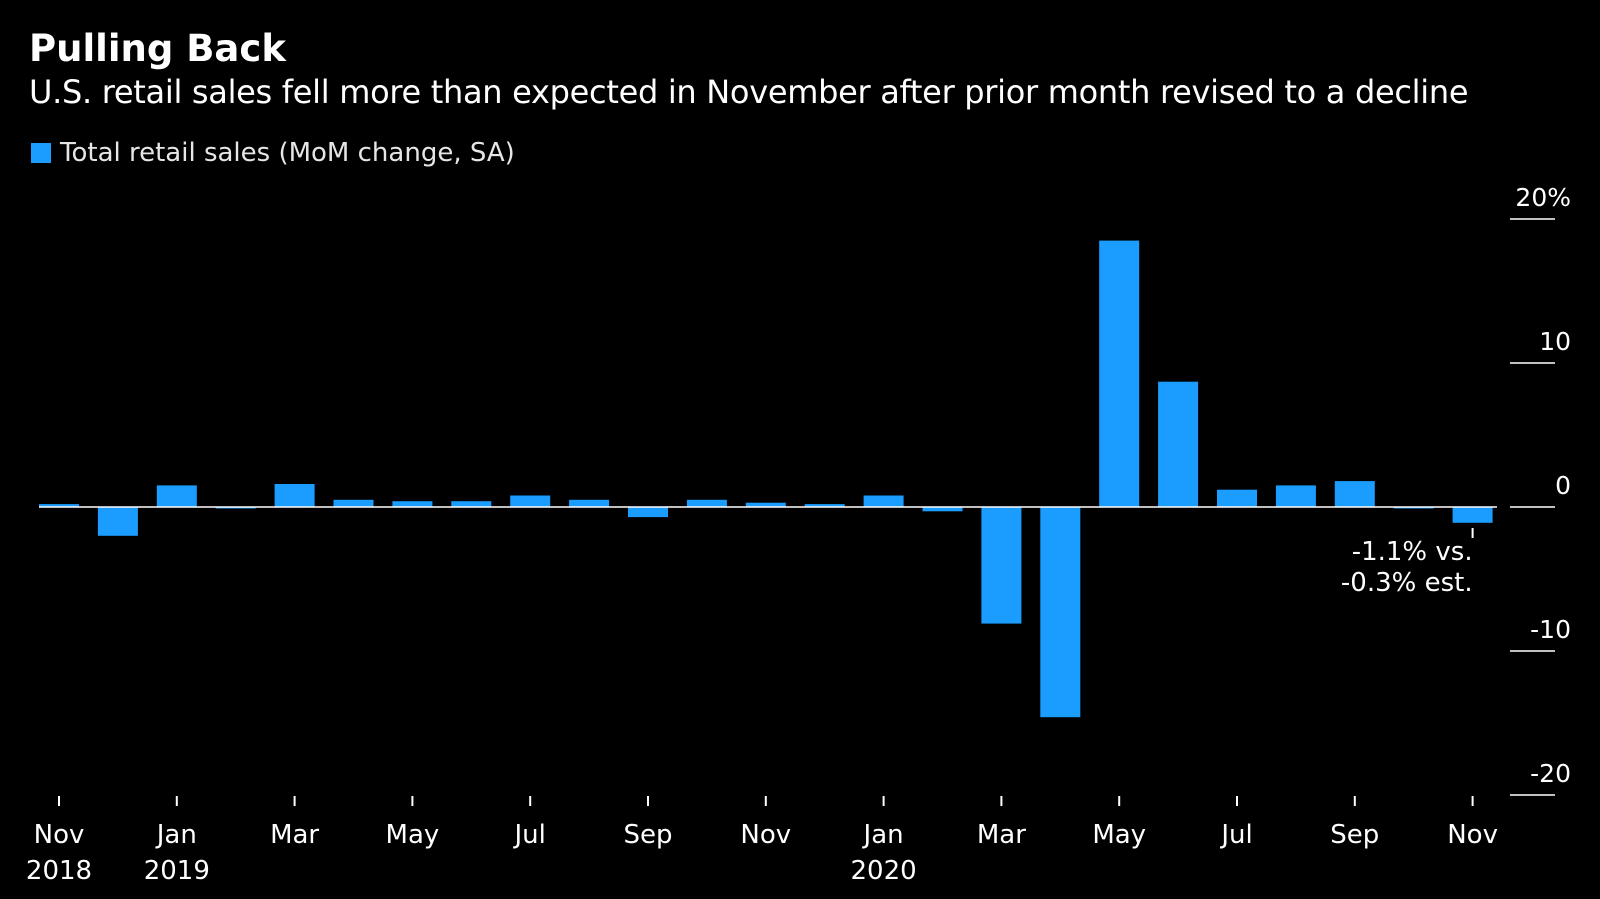 The width and height of the screenshot is (1600, 899). Describe the element at coordinates (294, 835) in the screenshot. I see `x-tick-label-mar-4: Mar` at that location.